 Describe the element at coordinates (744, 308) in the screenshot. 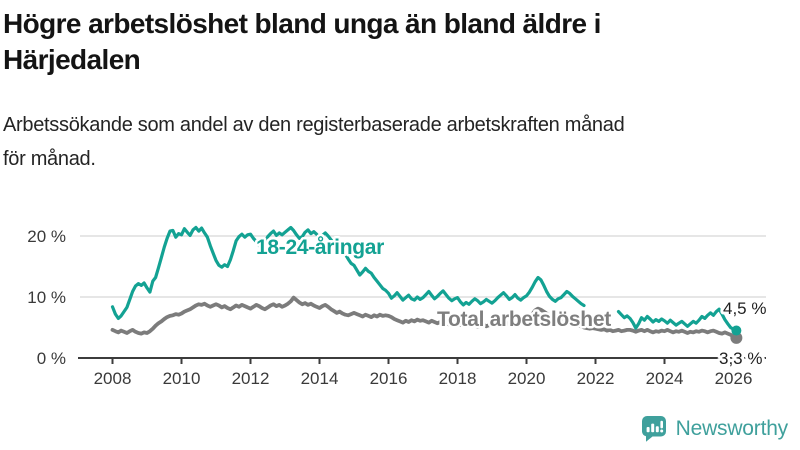

I see `end-value-label-youth: 4,5 %` at that location.